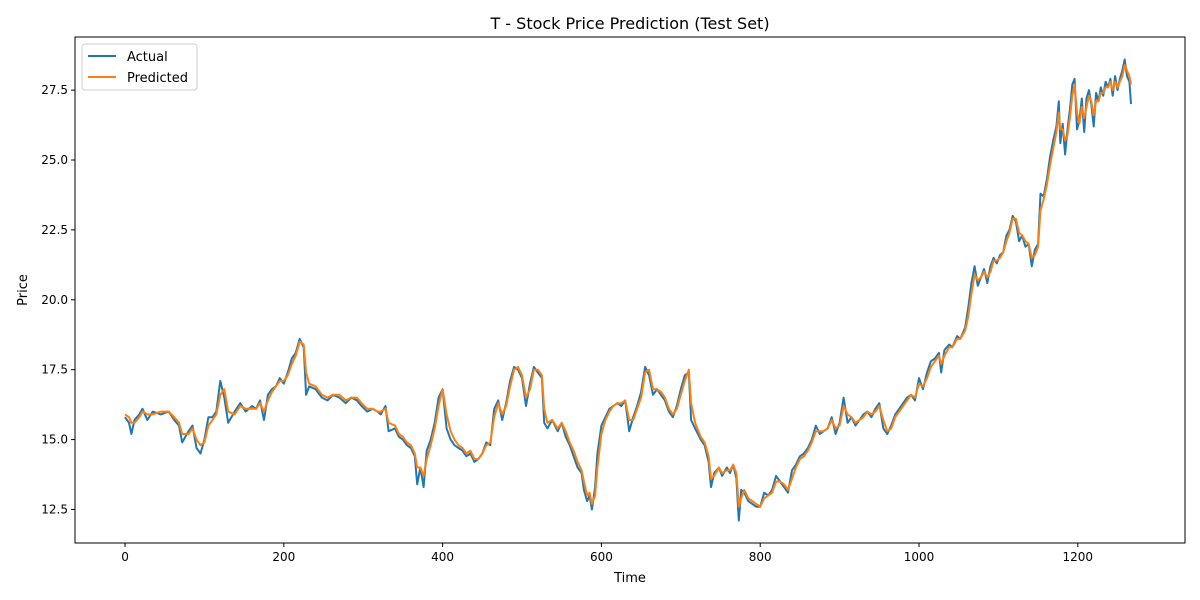 This screenshot has width=1200, height=600. What do you see at coordinates (54, 370) in the screenshot?
I see `y-tick-label: 17.5` at bounding box center [54, 370].